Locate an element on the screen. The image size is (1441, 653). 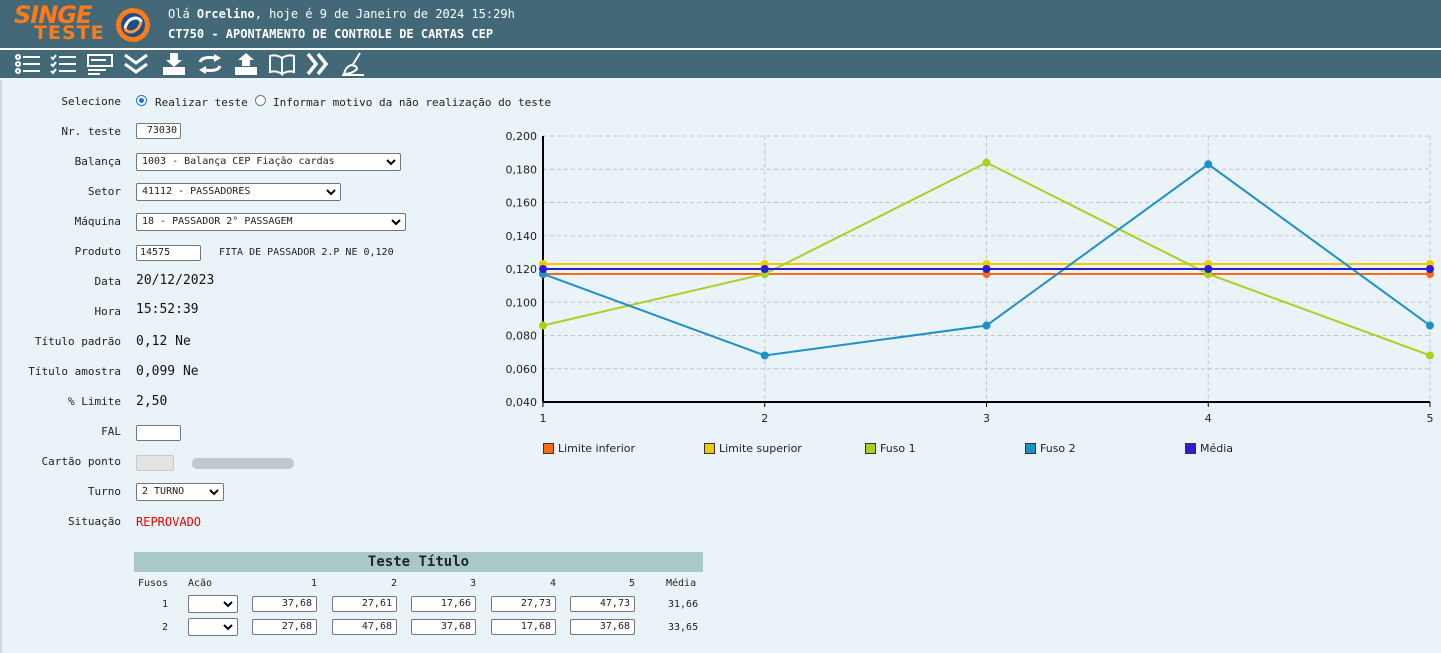
nr-teste-label: Nr. teste is located at coordinates (91, 131).